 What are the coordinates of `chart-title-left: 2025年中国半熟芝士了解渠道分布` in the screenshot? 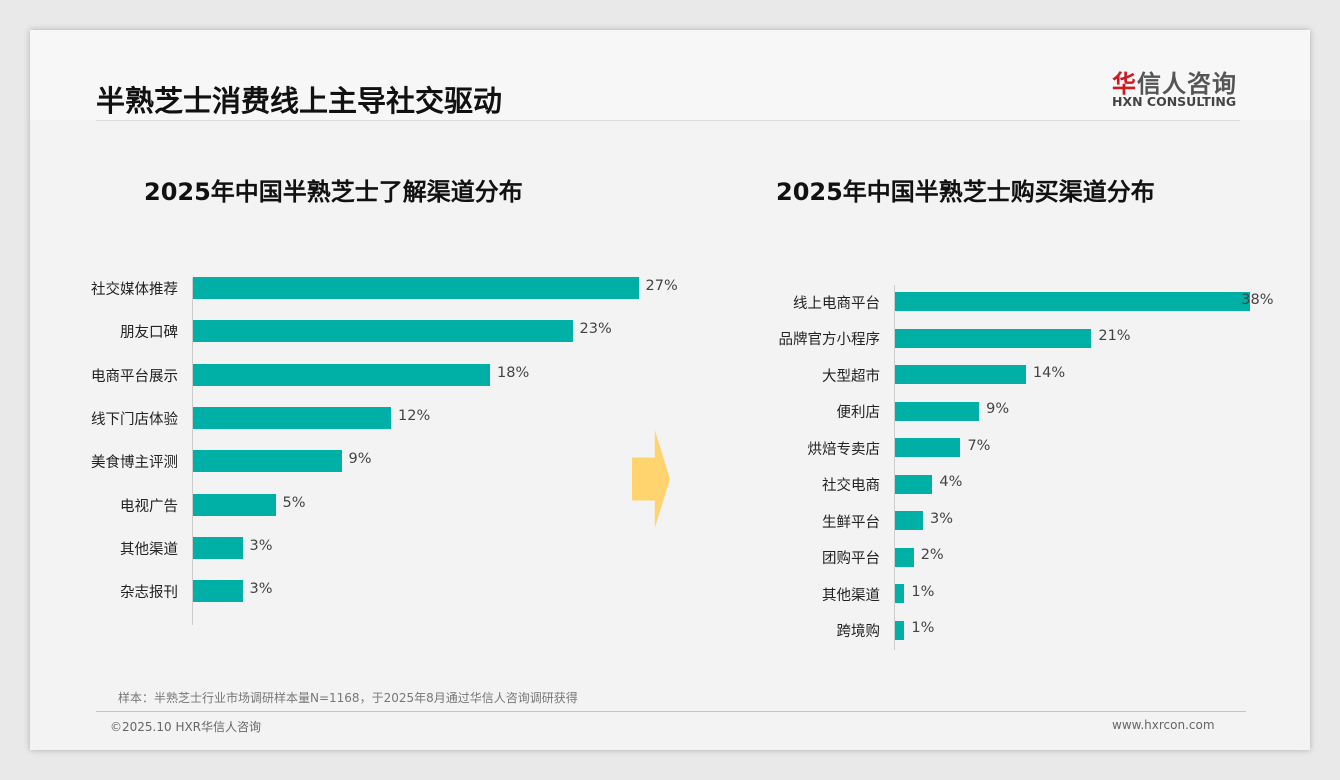 It's located at (333, 192).